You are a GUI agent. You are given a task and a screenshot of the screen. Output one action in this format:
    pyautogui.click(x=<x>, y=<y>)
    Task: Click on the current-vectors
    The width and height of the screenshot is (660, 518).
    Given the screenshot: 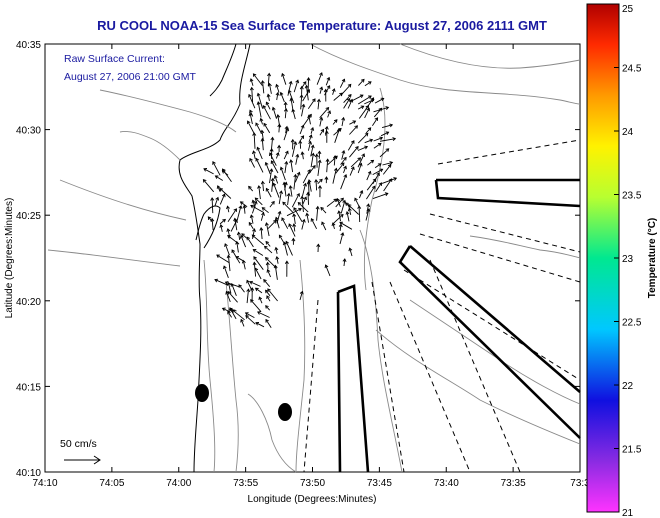 What is the action you would take?
    pyautogui.click(x=300, y=200)
    